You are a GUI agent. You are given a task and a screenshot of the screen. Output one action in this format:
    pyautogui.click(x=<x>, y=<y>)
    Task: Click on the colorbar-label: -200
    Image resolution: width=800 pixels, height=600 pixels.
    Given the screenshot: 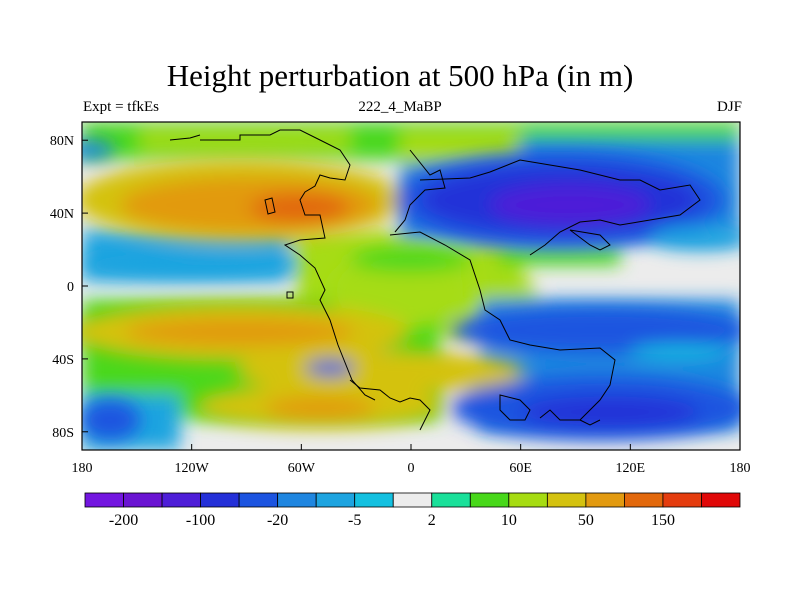 What is the action you would take?
    pyautogui.click(x=123, y=520)
    